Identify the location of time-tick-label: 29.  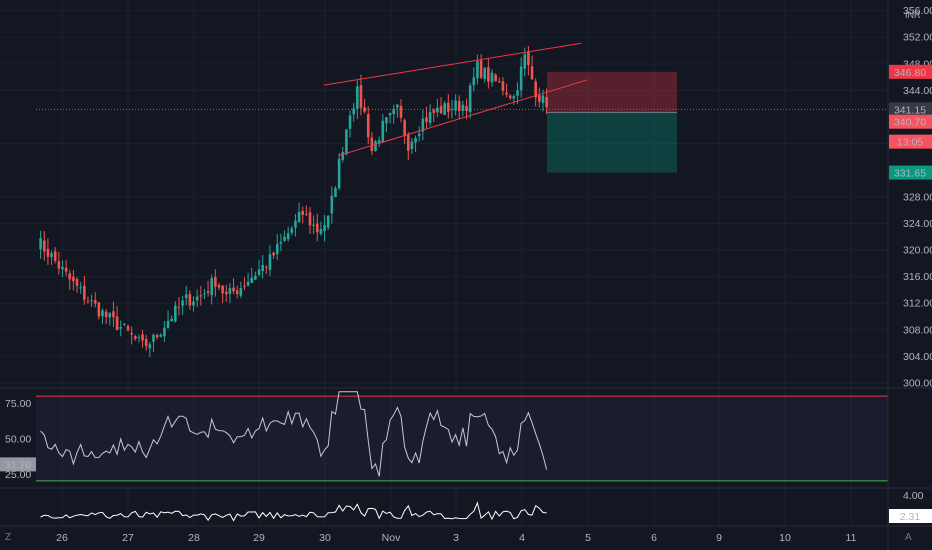
(259, 538).